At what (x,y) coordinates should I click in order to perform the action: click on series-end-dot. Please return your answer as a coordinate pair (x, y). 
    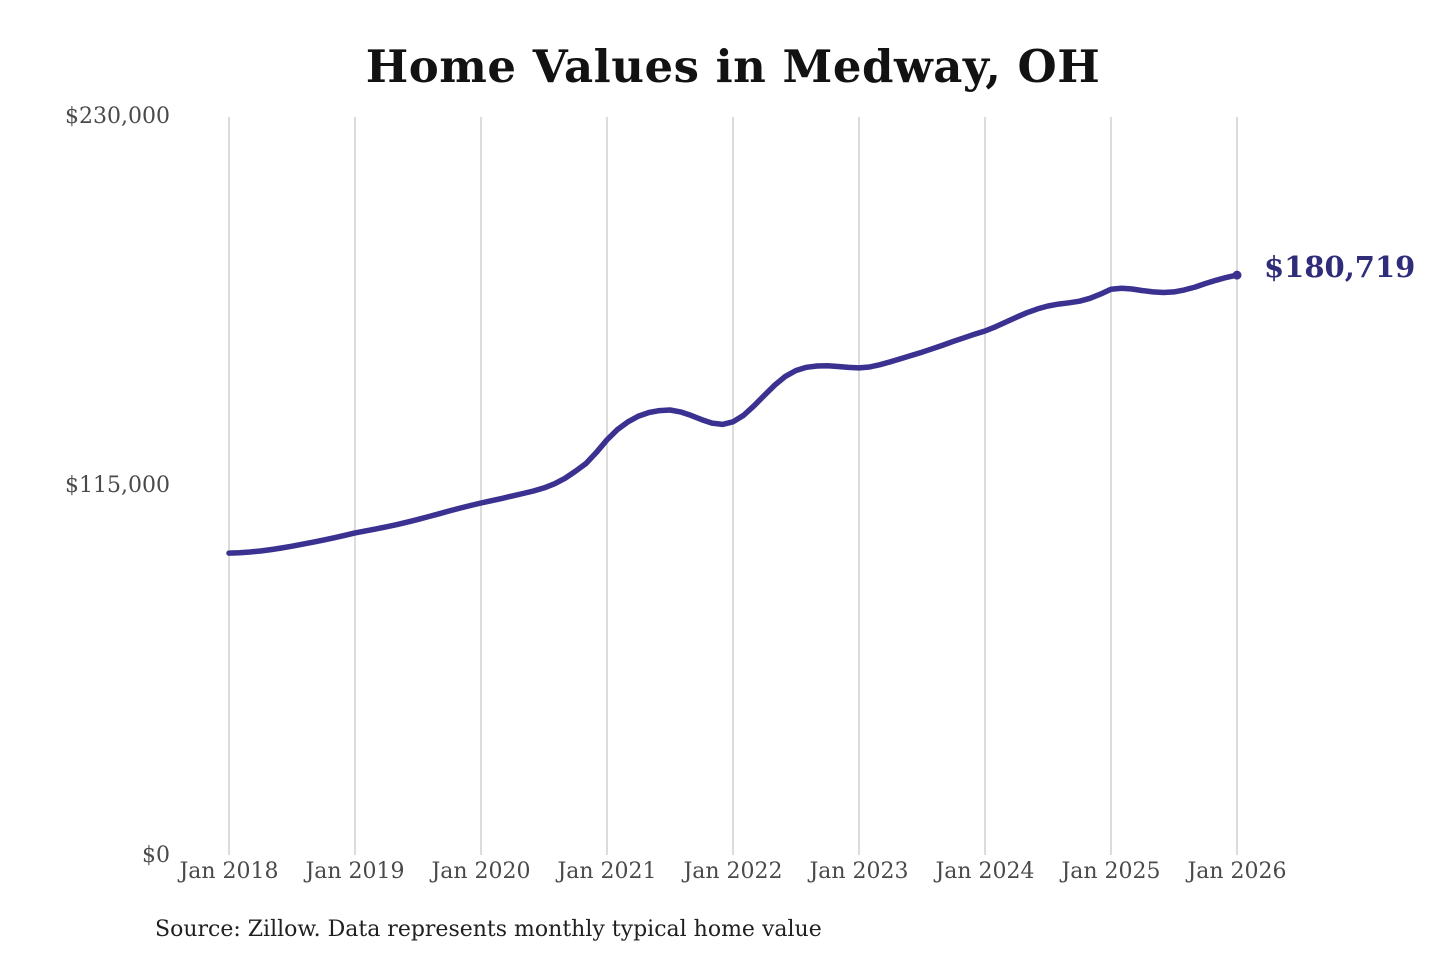
    Looking at the image, I should click on (1237, 275).